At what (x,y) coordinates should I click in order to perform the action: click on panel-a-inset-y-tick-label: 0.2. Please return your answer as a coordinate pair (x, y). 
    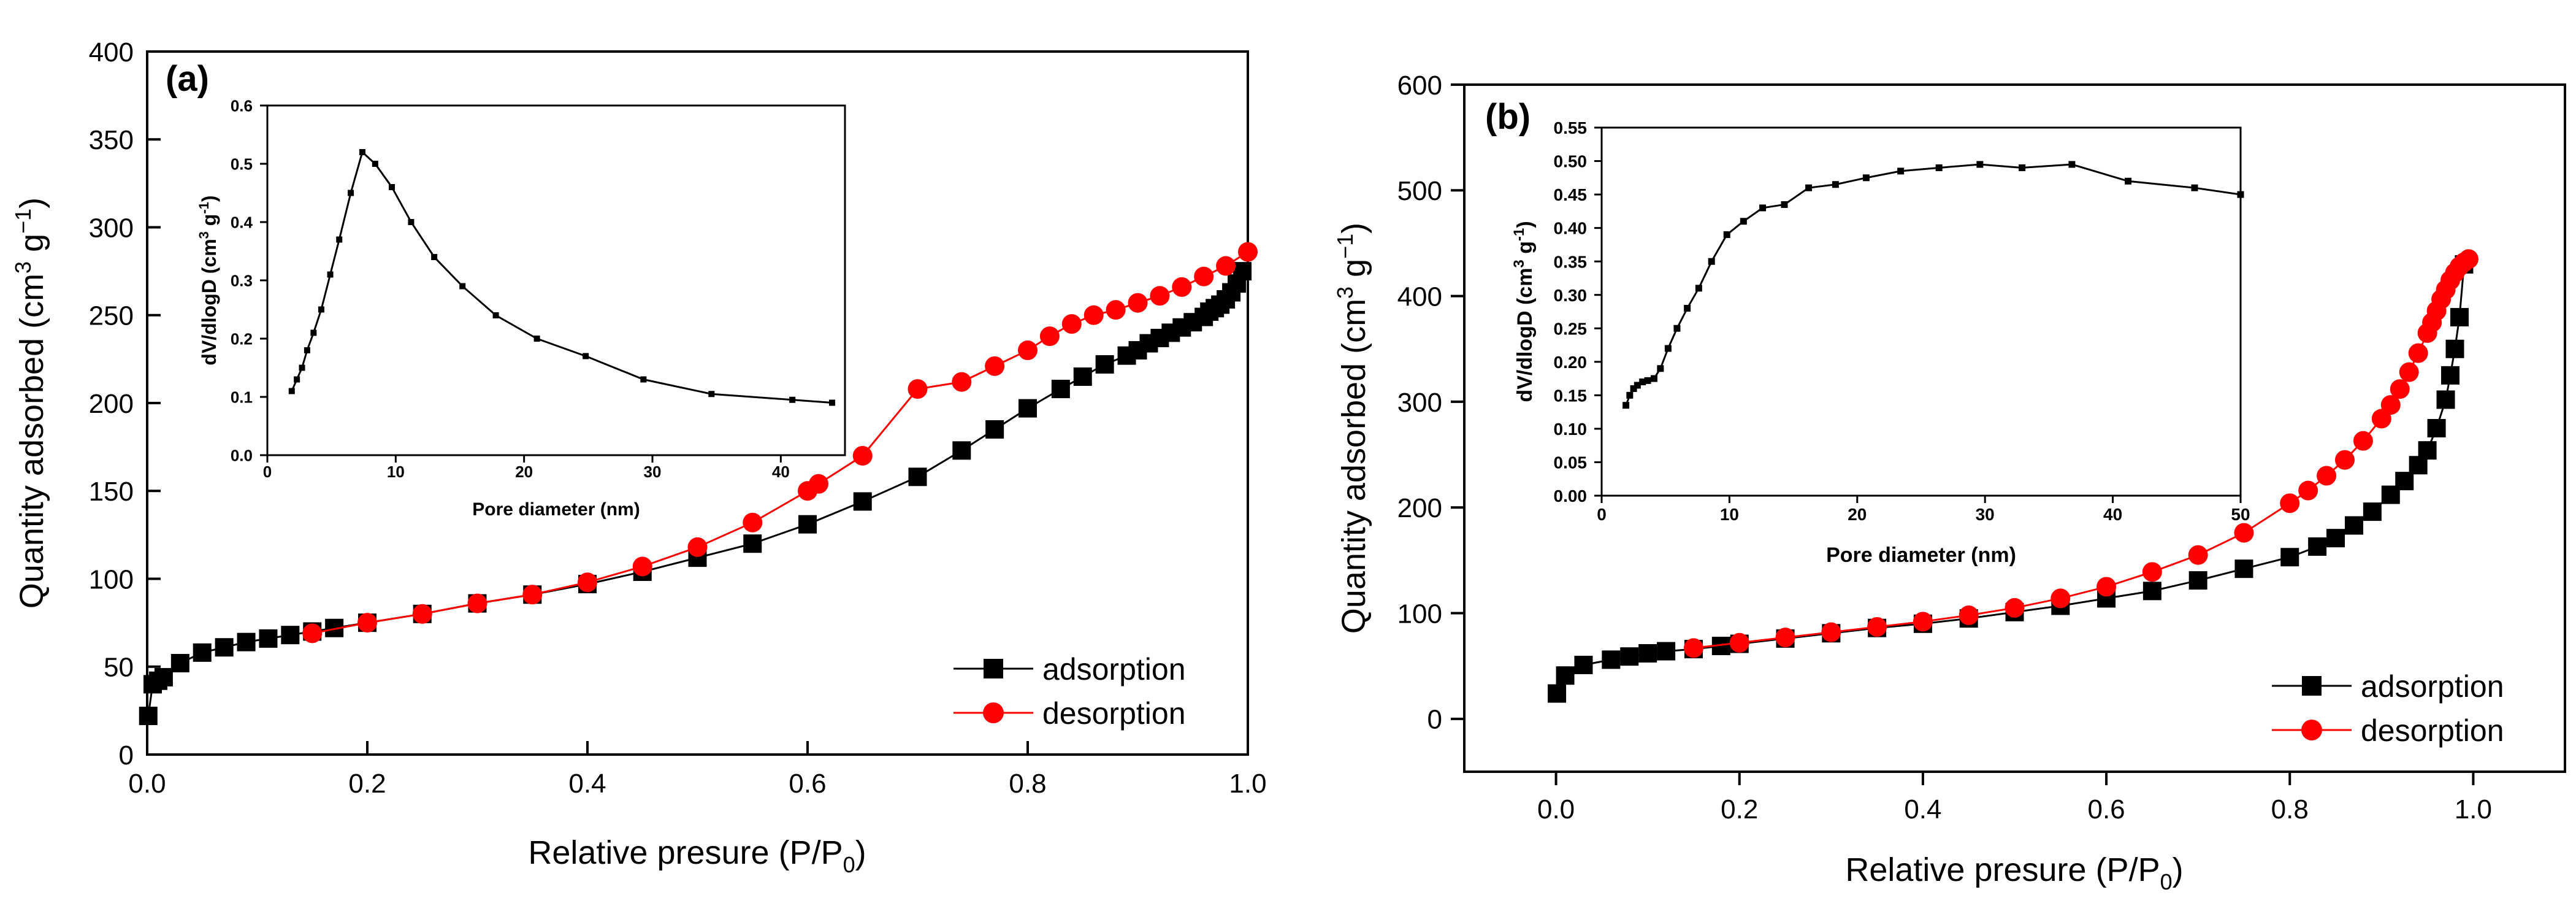
    Looking at the image, I should click on (242, 338).